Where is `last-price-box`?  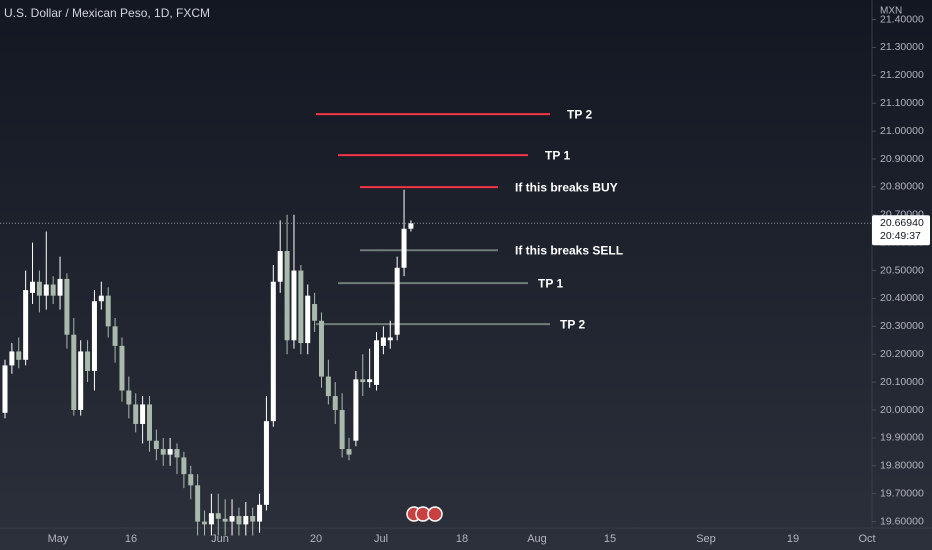 last-price-box is located at coordinates (901, 230).